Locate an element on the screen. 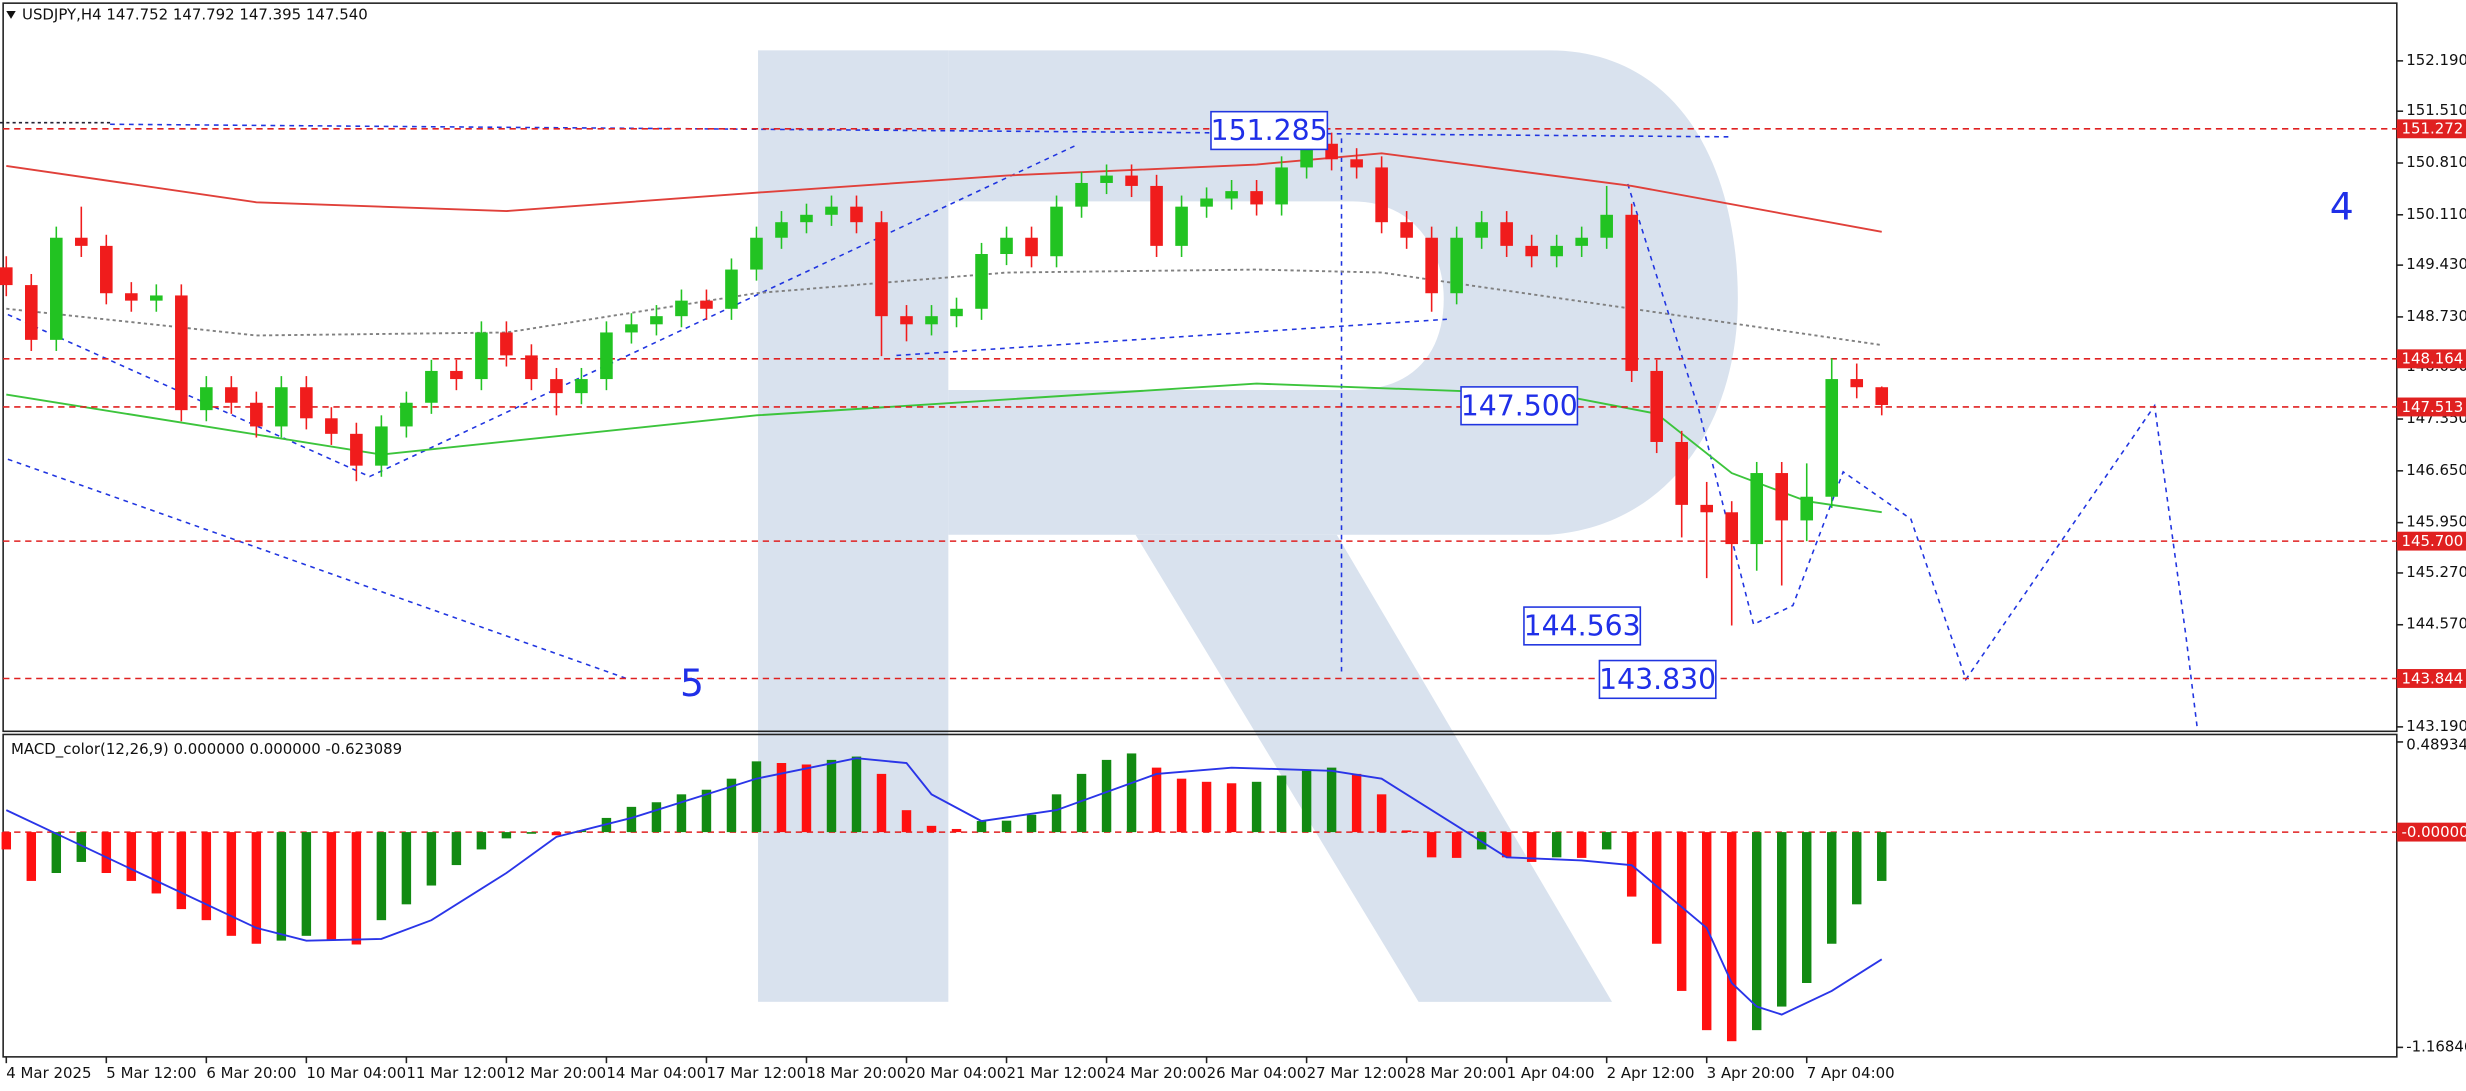 The height and width of the screenshot is (1091, 2466). level-label: 151.272 is located at coordinates (2433, 129).